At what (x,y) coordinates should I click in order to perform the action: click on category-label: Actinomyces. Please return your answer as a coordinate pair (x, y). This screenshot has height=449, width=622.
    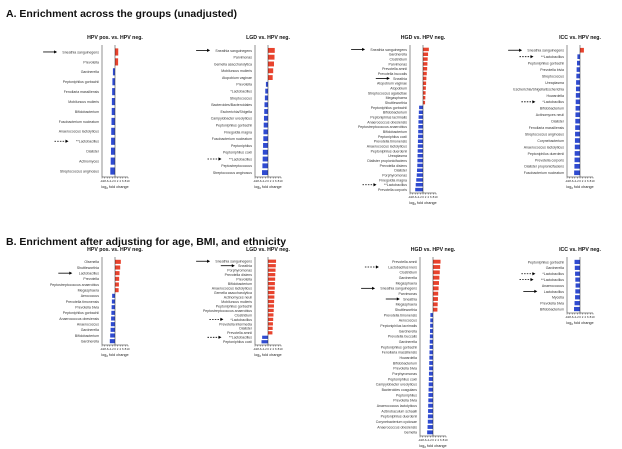
    Looking at the image, I should click on (89, 162).